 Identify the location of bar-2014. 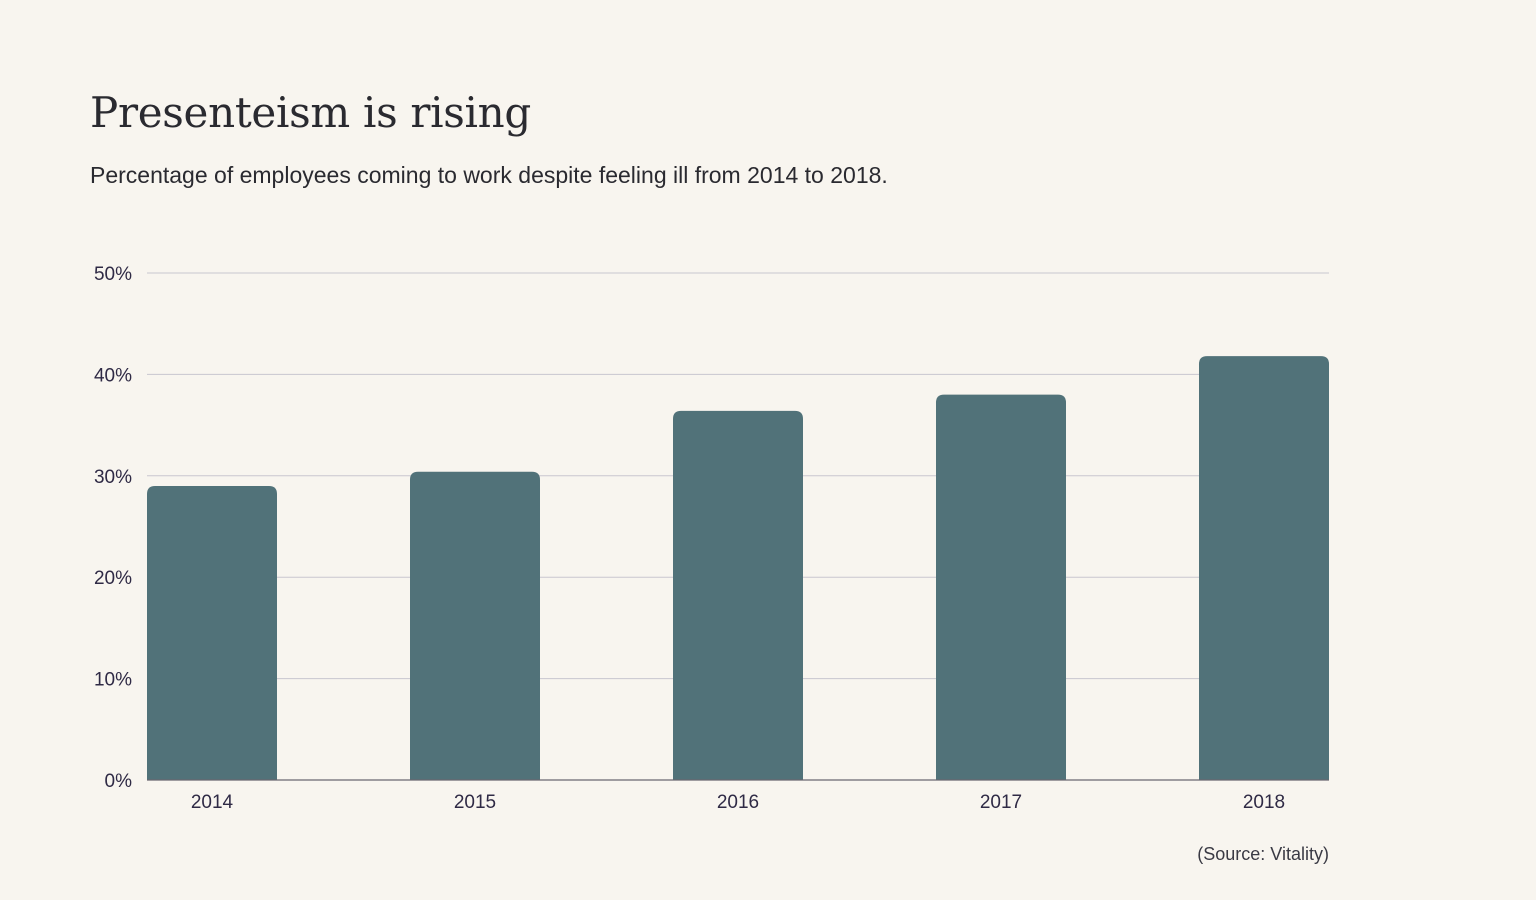
(212, 632).